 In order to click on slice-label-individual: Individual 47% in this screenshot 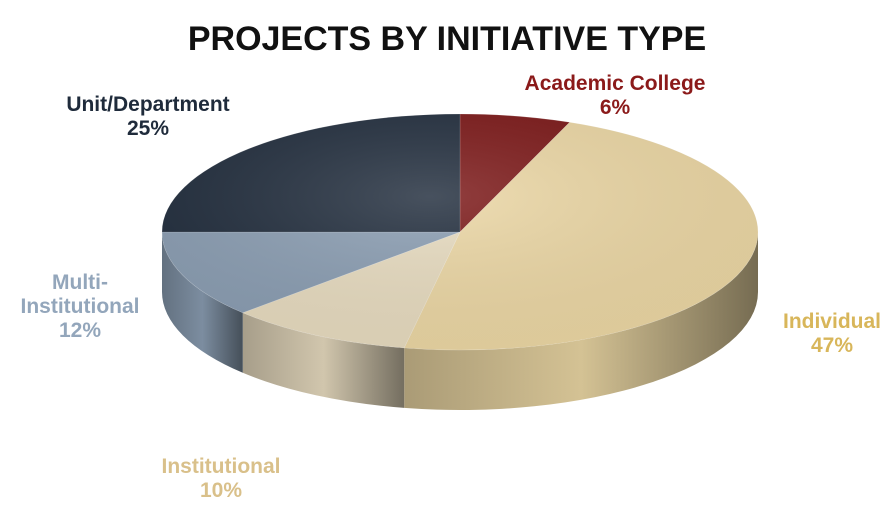, I will do `click(832, 333)`.